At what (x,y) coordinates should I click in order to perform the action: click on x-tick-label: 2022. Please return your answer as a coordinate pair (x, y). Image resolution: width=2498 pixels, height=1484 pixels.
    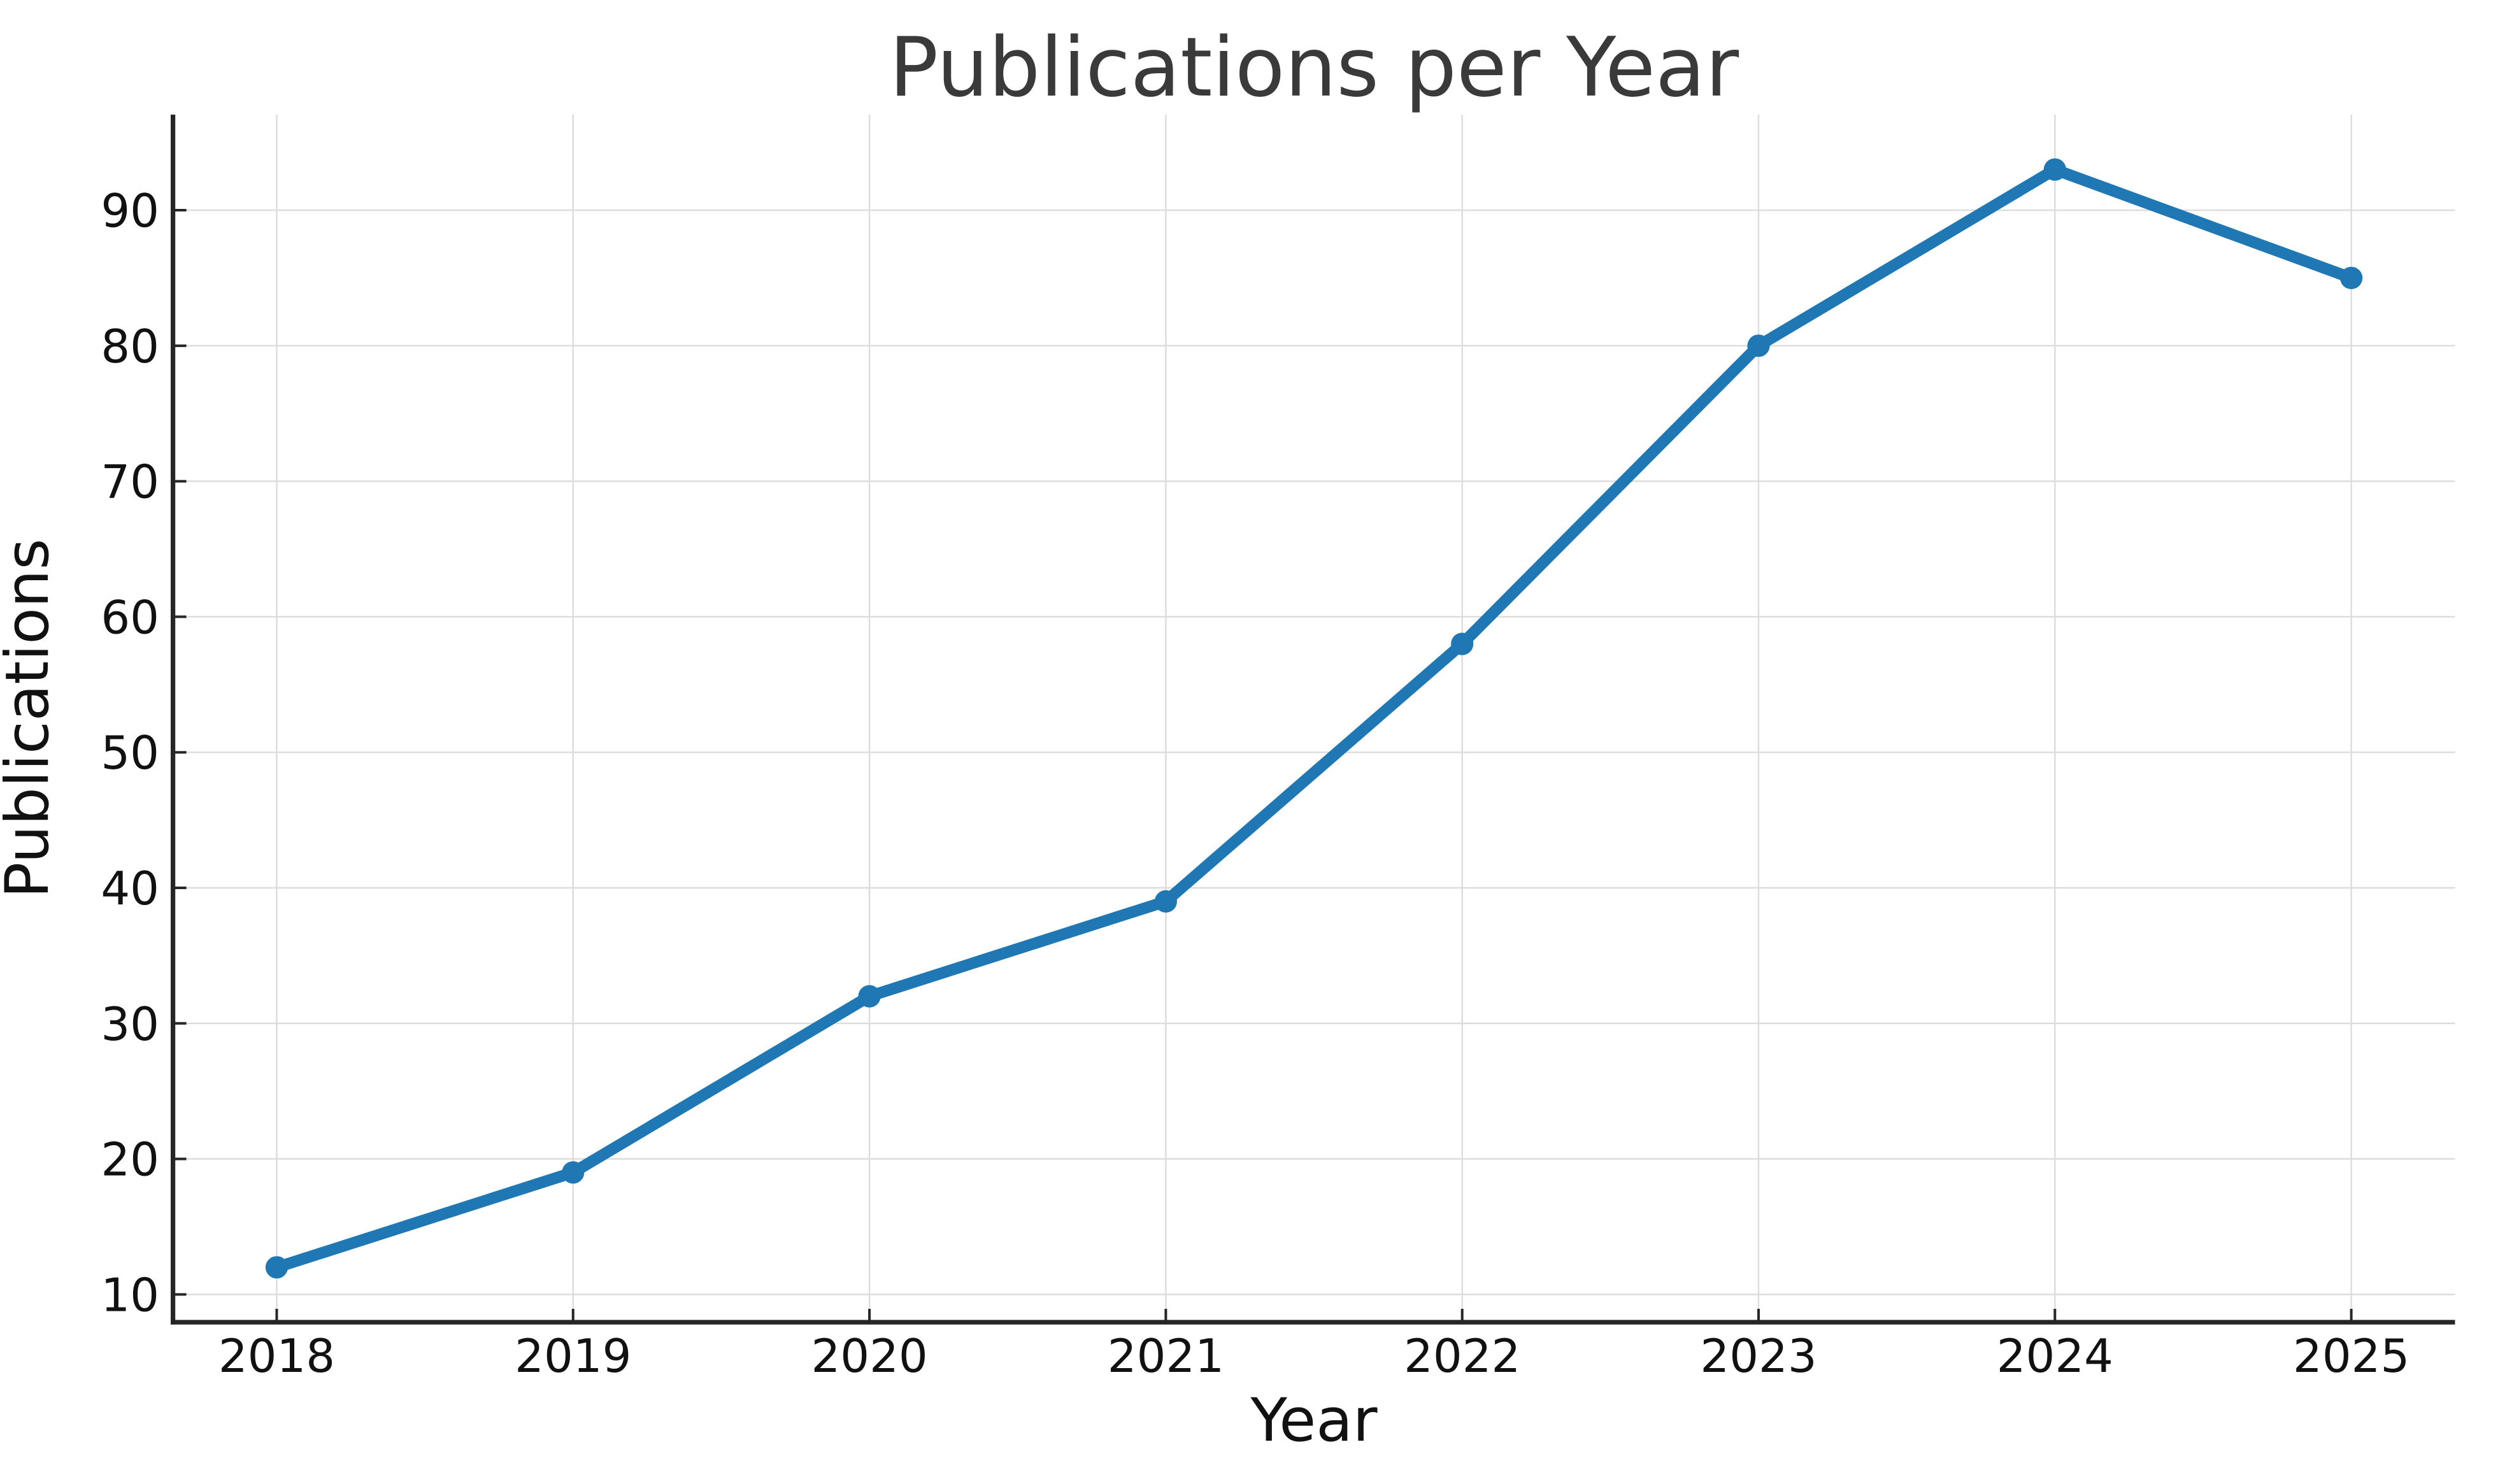
    Looking at the image, I should click on (1462, 1356).